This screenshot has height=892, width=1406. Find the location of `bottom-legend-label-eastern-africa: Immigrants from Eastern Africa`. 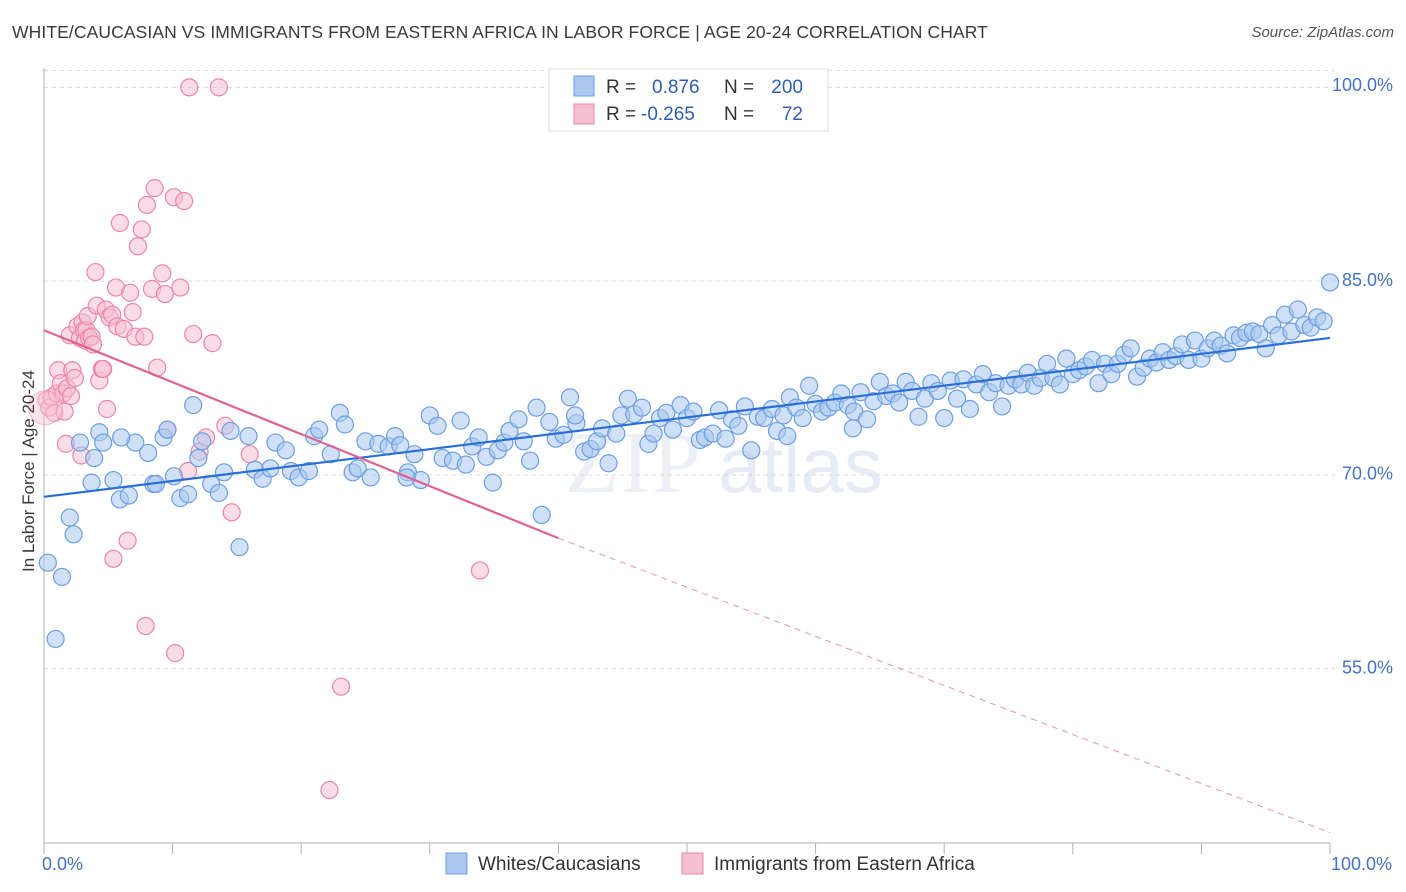

bottom-legend-label-eastern-africa: Immigrants from Eastern Africa is located at coordinates (844, 864).